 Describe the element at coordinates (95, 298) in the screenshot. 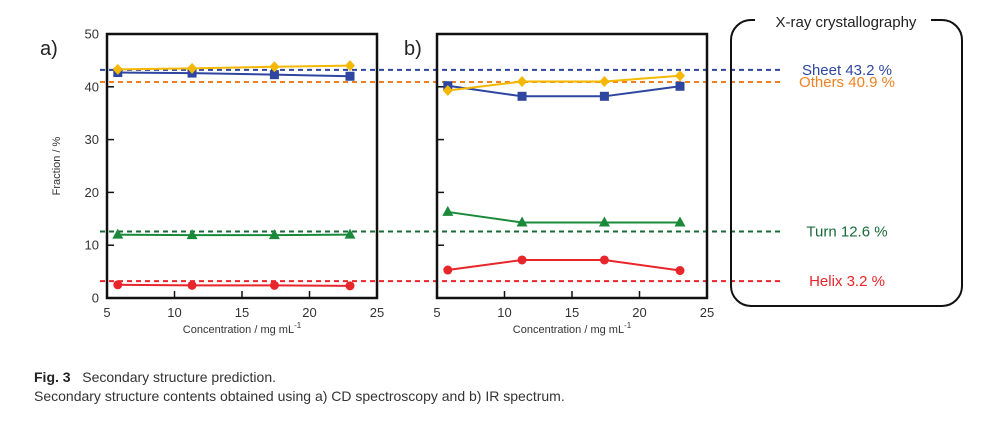

I see `y-tick-label: 0` at that location.